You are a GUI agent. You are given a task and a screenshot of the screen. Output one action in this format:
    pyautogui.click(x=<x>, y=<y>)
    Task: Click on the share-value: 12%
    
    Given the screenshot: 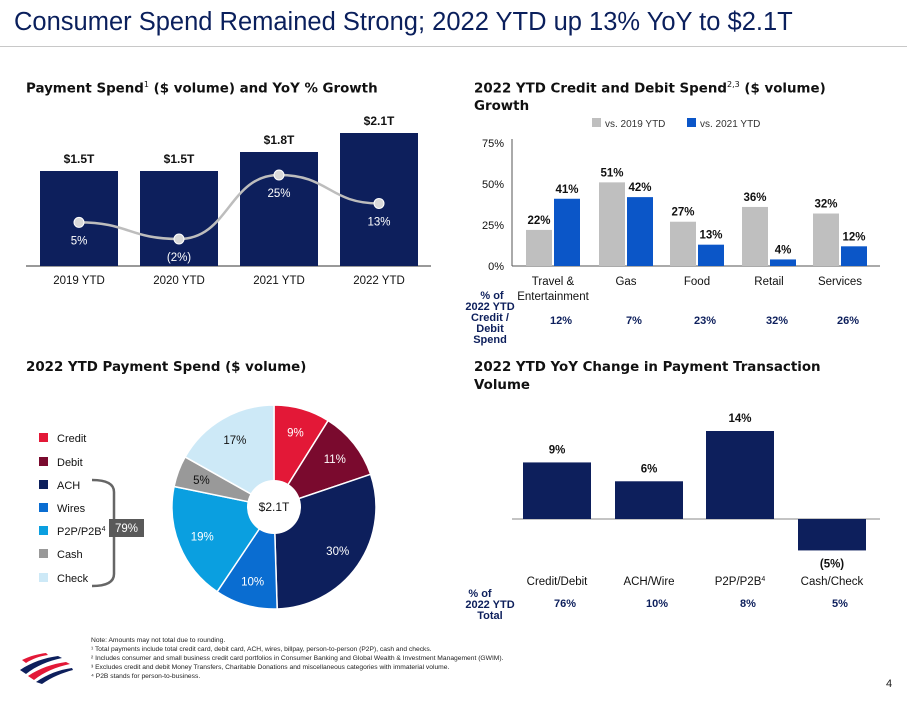 What is the action you would take?
    pyautogui.click(x=561, y=321)
    